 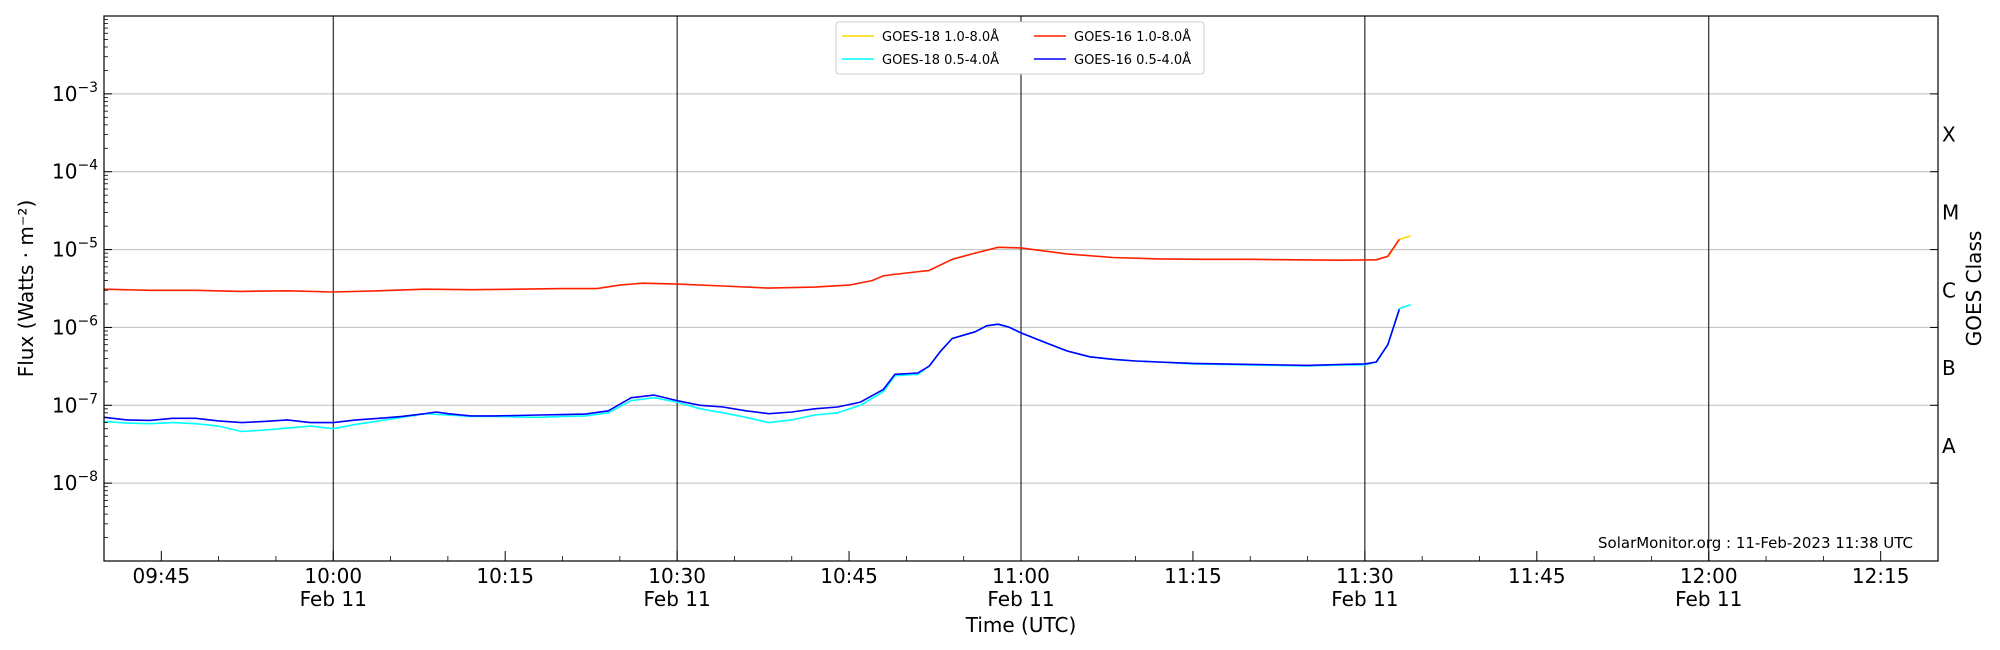 I want to click on goes-class-labels: A B C M X, so click(x=1950, y=290).